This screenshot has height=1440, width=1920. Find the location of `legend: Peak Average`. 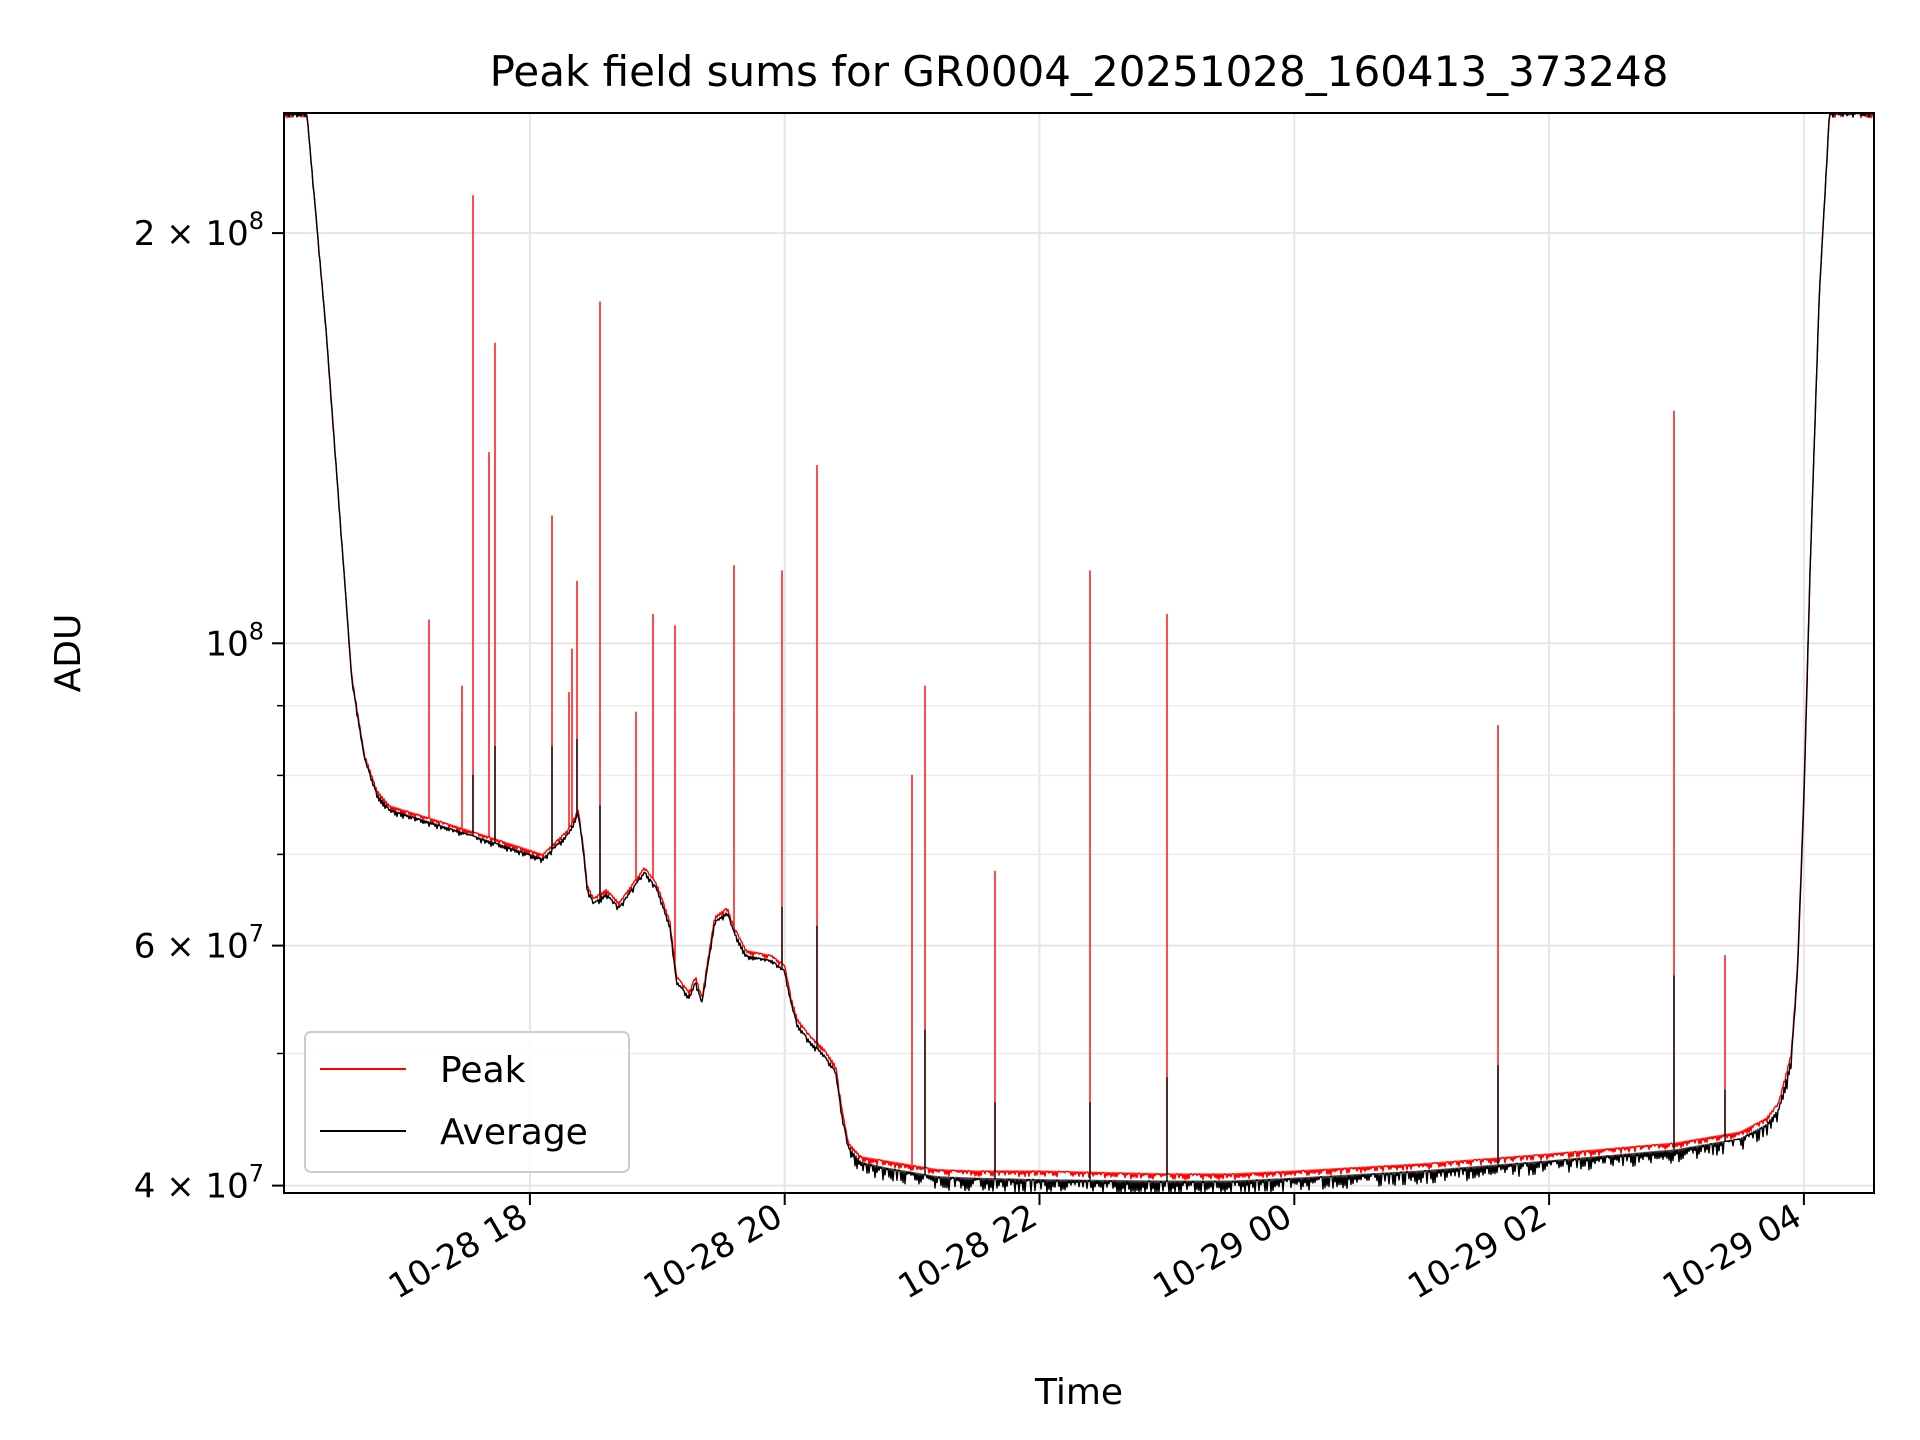

legend: Peak Average is located at coordinates (467, 1102).